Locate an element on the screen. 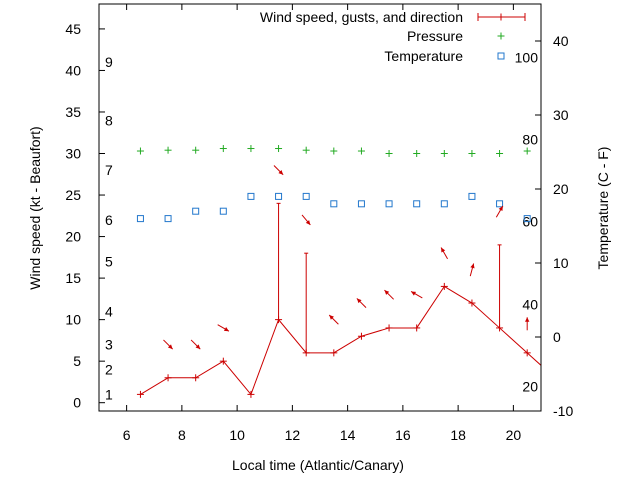 This screenshot has width=640, height=480. legend-sample-wind is located at coordinates (501, 17).